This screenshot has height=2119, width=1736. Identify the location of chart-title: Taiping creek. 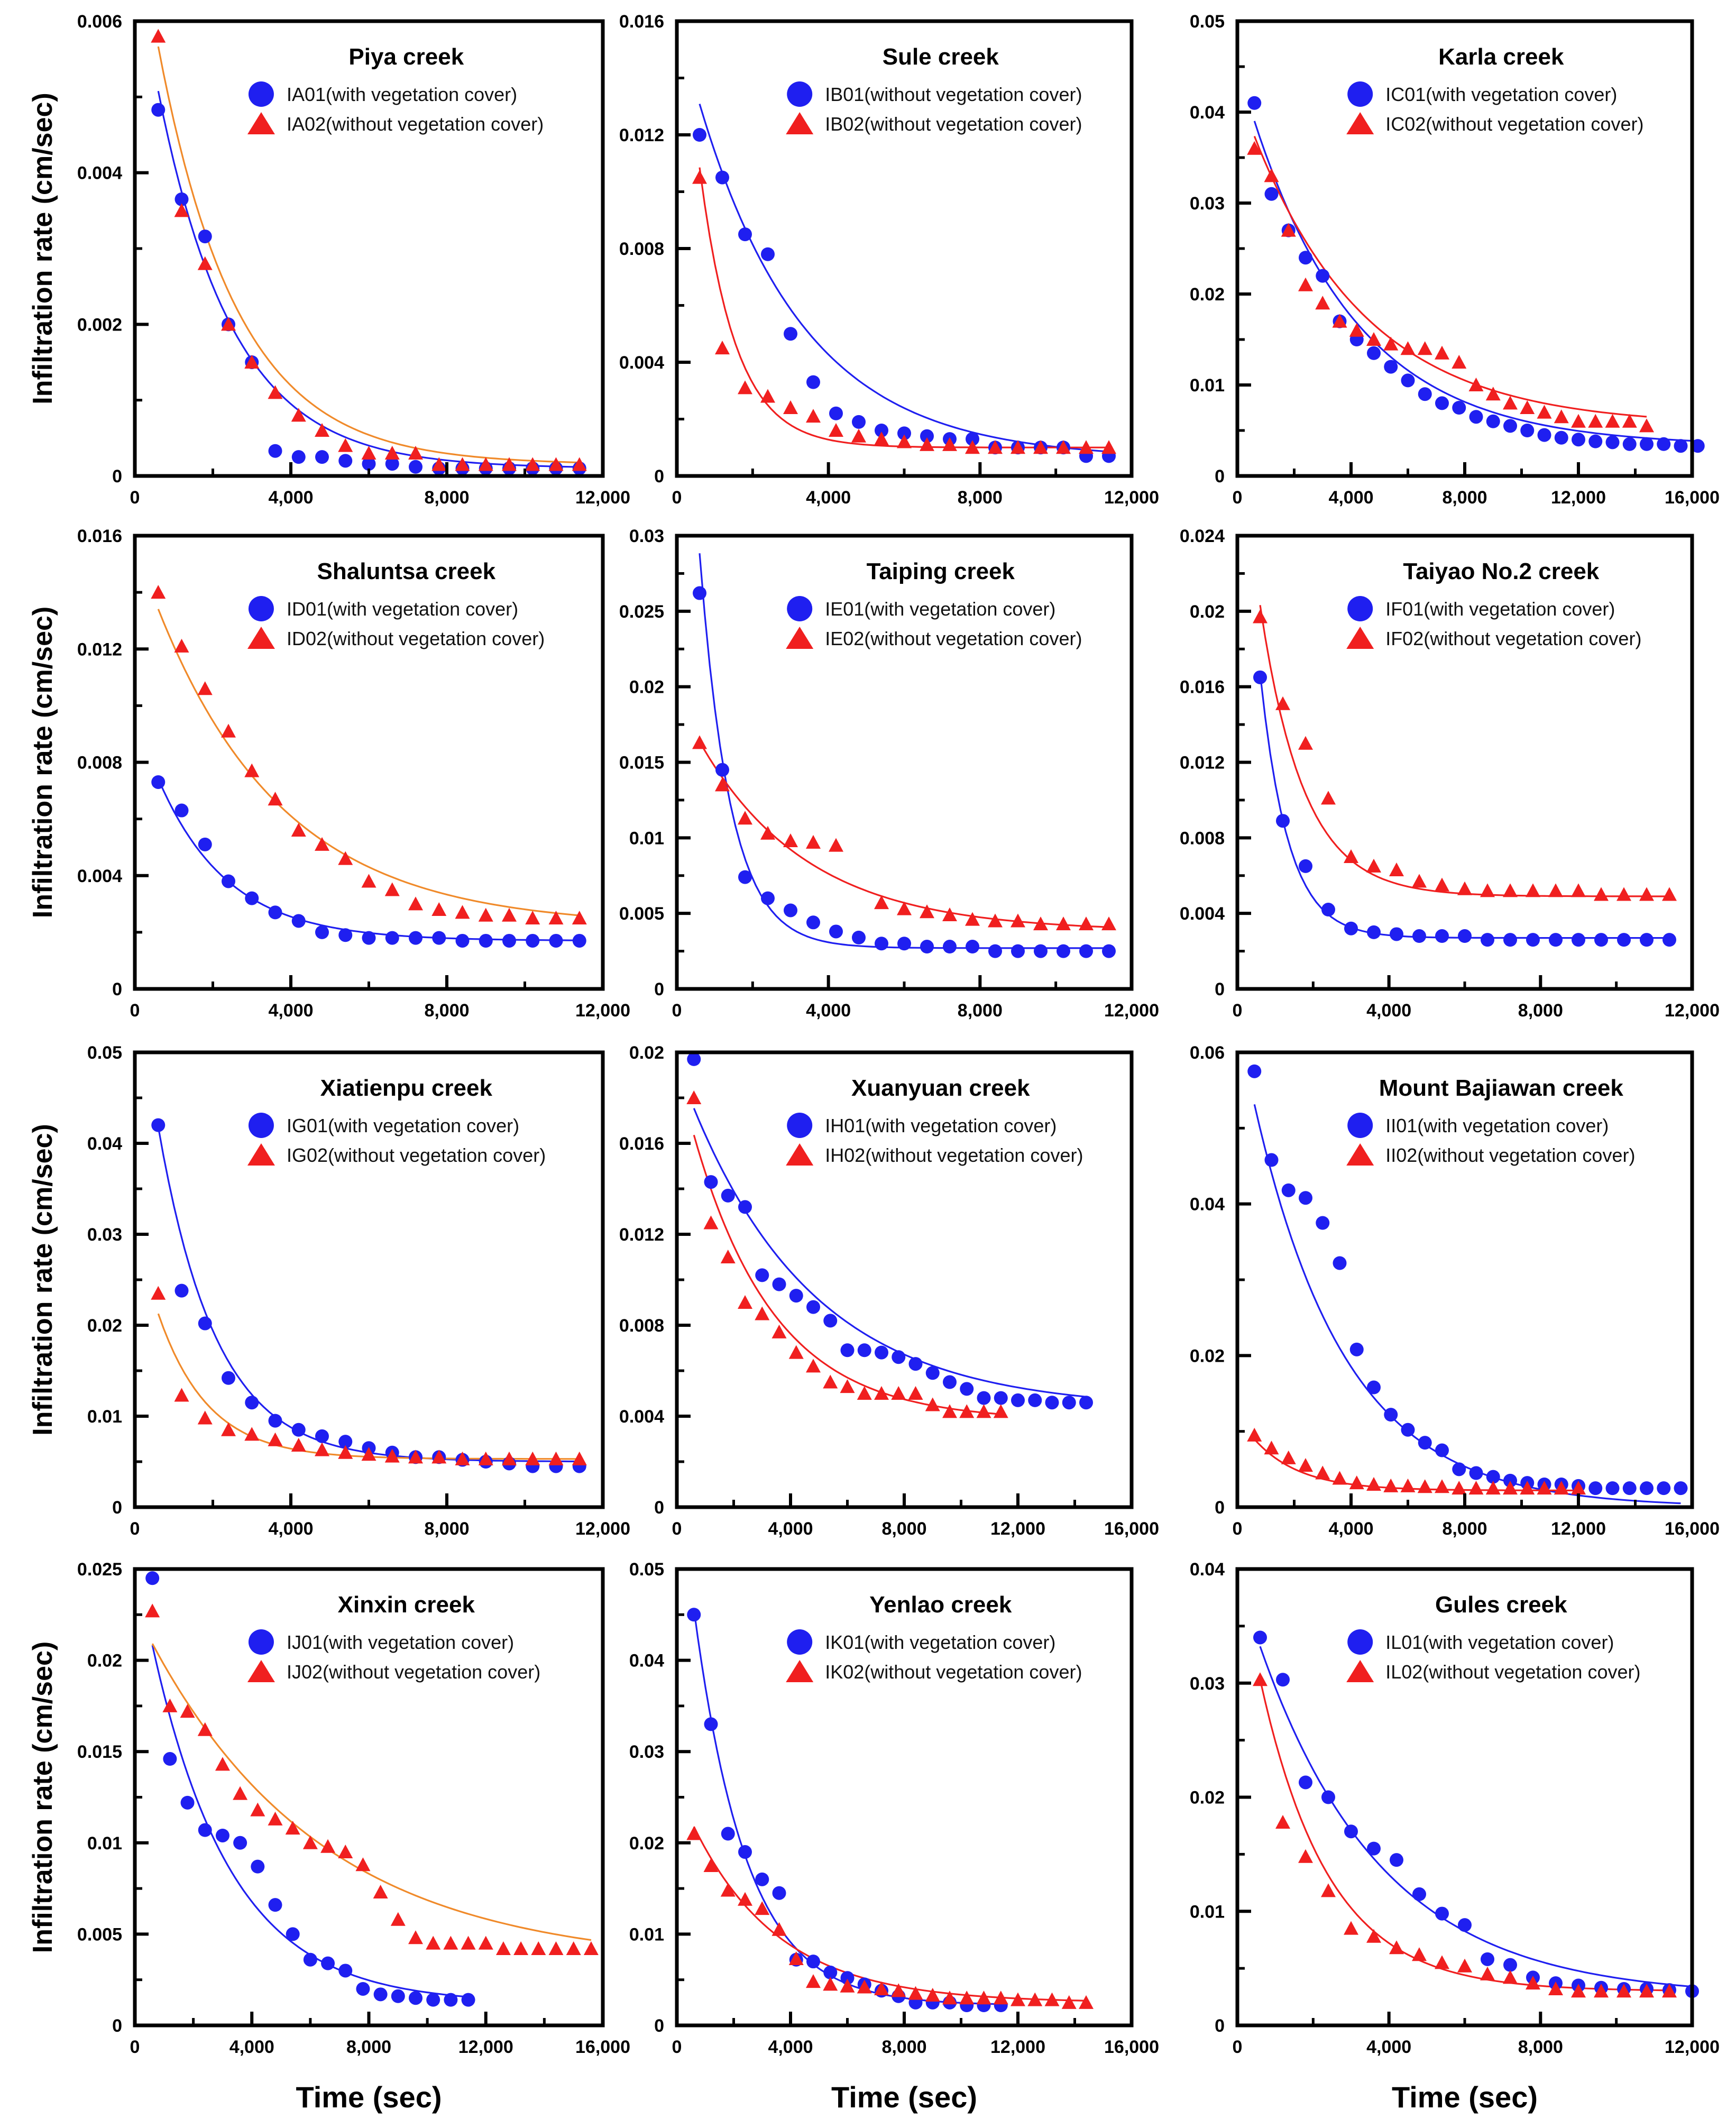
(941, 571).